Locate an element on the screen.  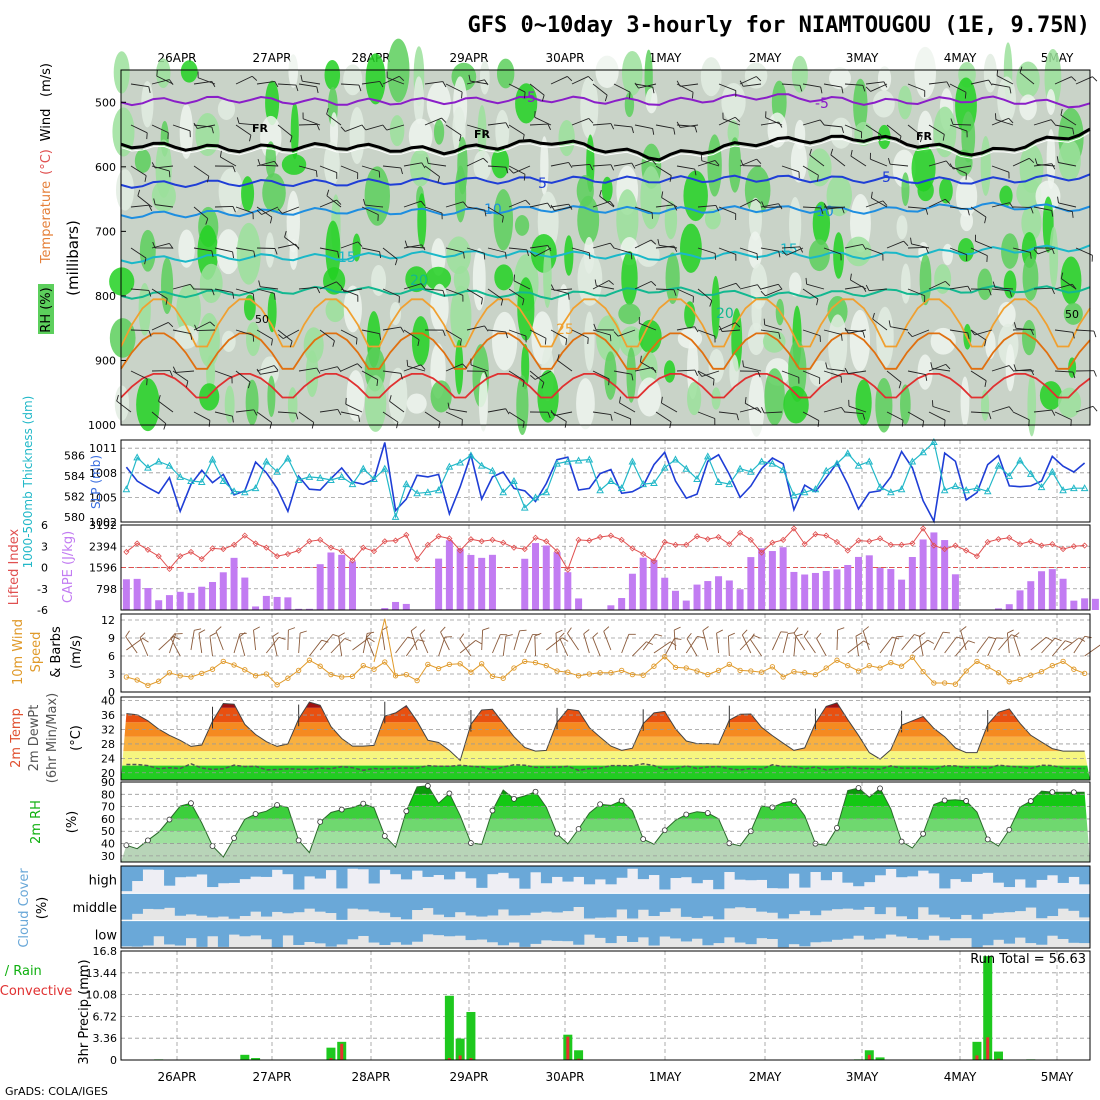
wind-barb-sfc-56-flag is located at coordinates (731, 634).